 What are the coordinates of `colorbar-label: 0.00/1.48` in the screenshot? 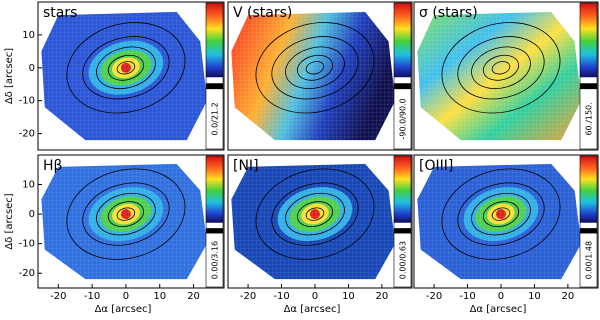 It's located at (589, 260).